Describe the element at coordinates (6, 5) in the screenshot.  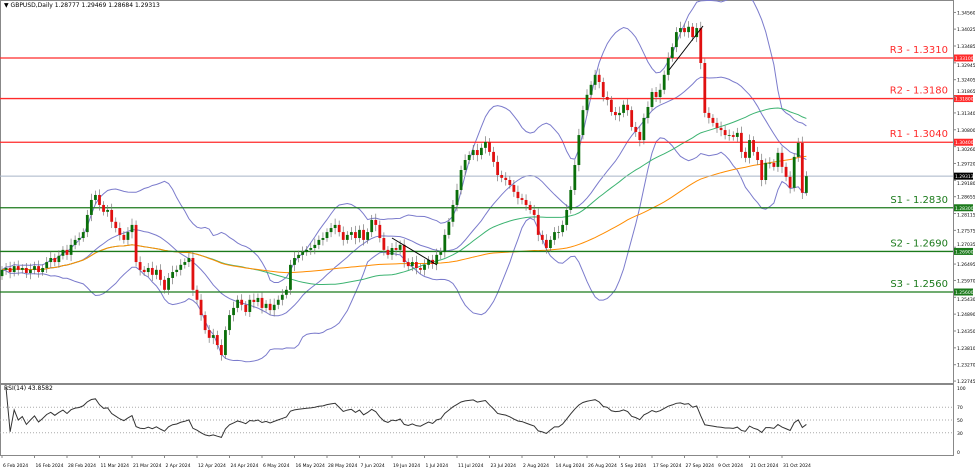
I see `collapse-triangle-icon: ▼` at that location.